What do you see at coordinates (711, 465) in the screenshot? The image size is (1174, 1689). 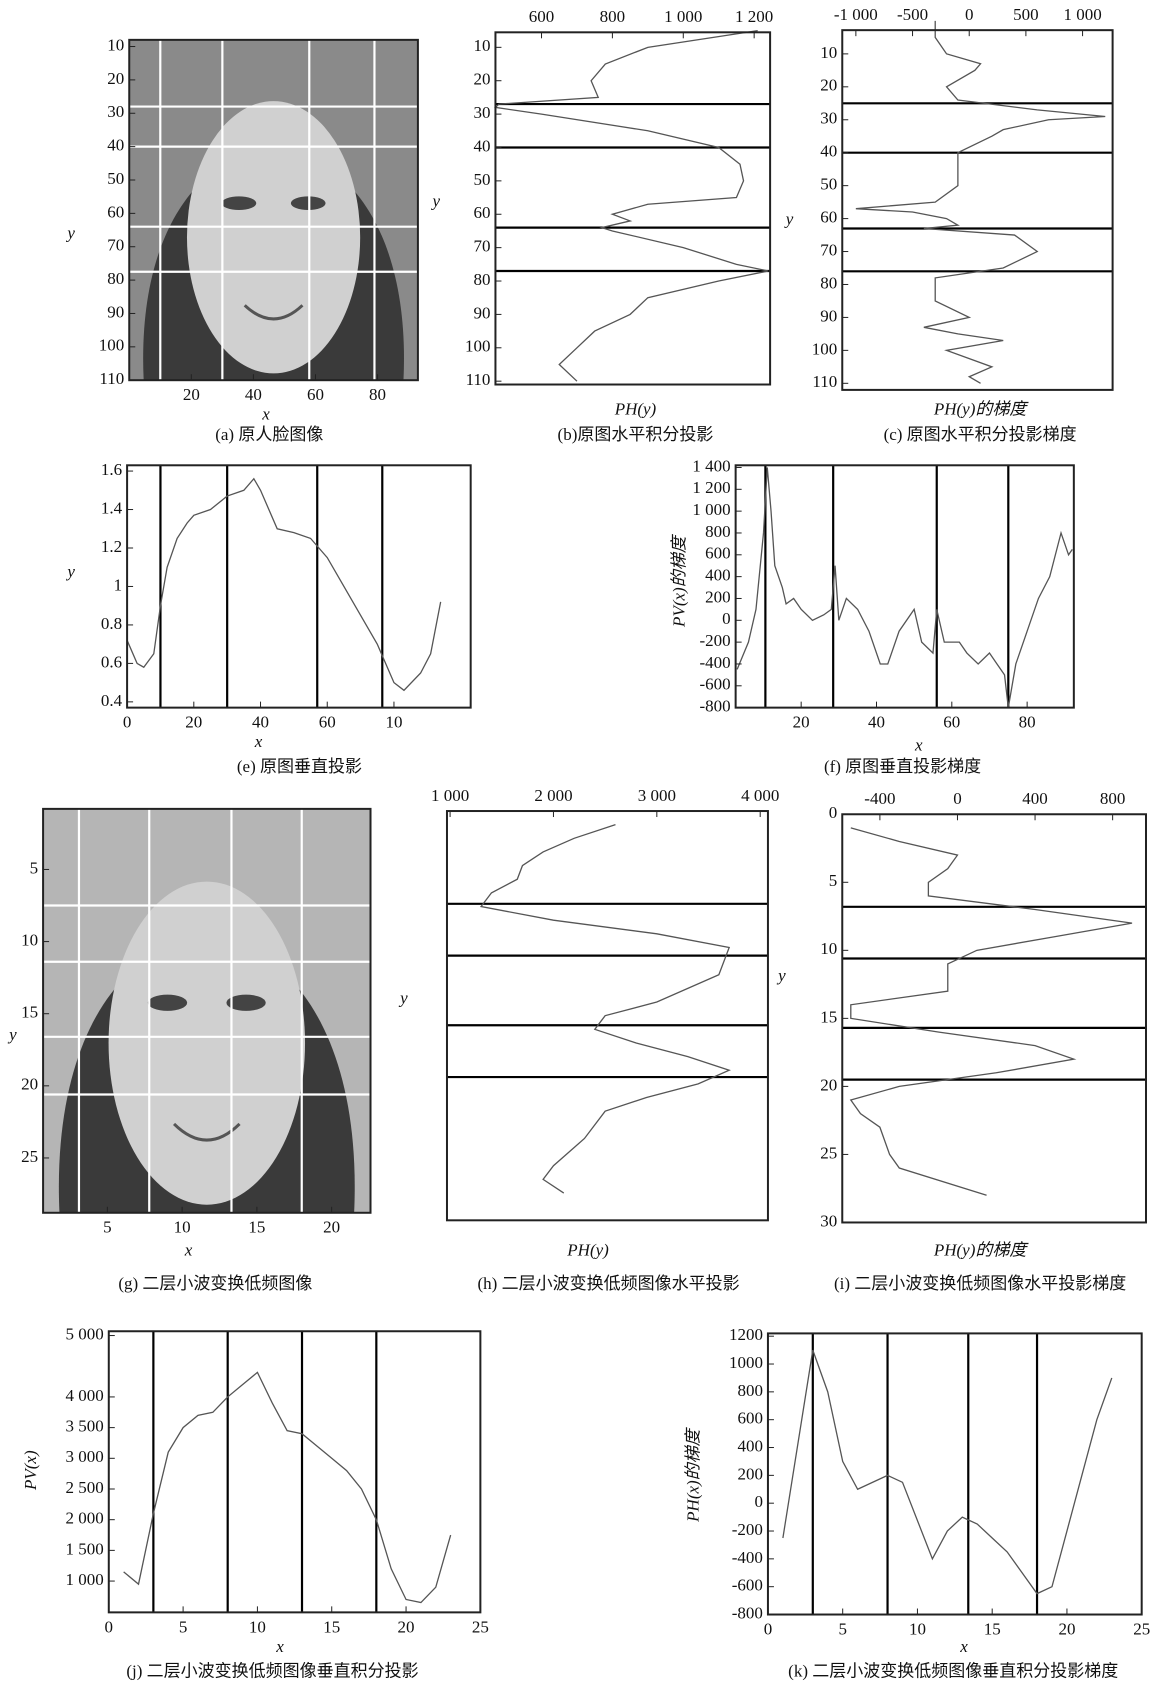 I see `y-tick-label: 1 400` at bounding box center [711, 465].